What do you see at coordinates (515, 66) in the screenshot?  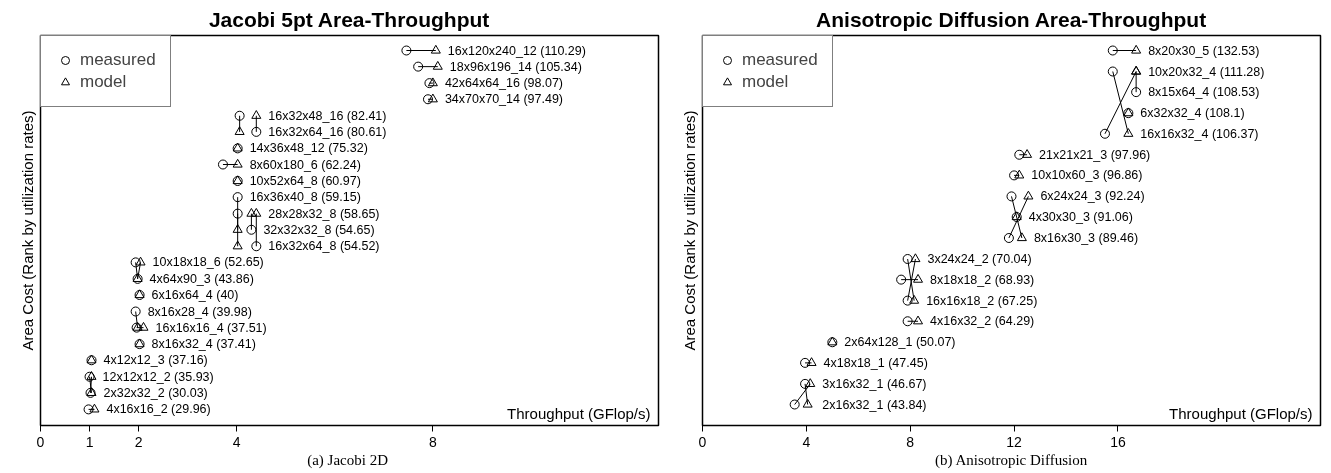 I see `annotation: 18x96x196_14 (105.34)` at bounding box center [515, 66].